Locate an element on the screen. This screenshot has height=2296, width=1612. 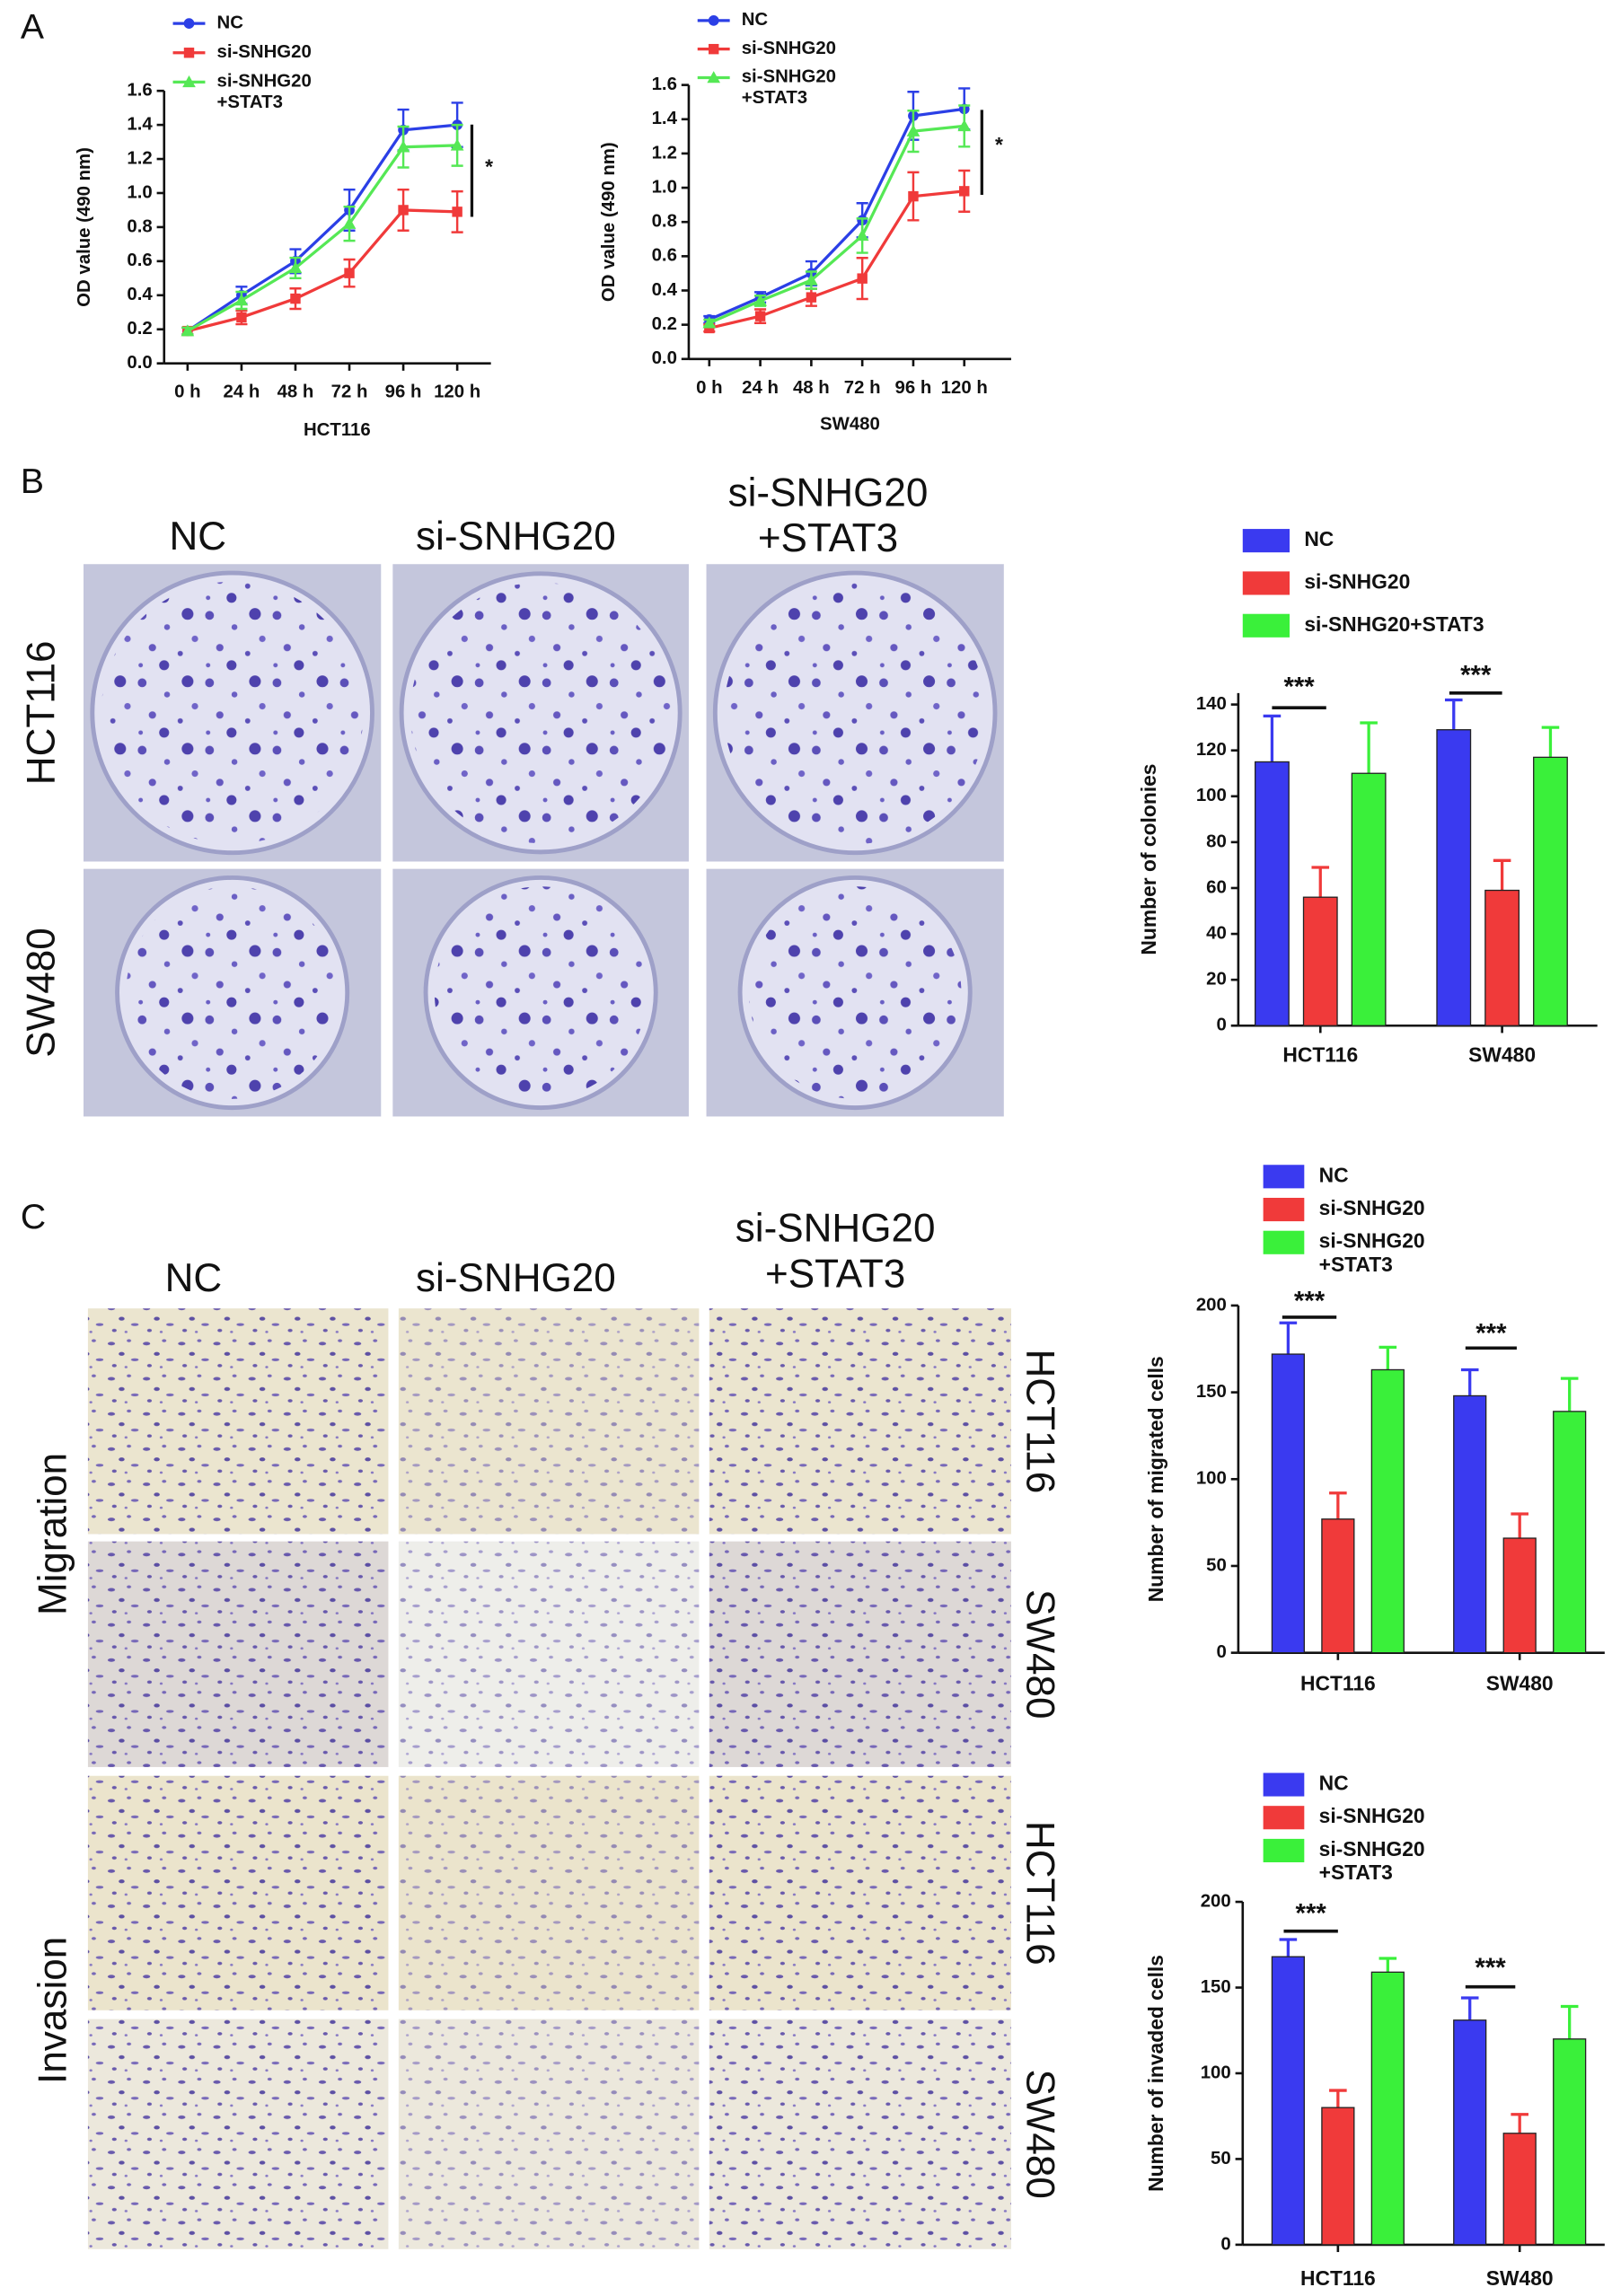
panel-label: A is located at coordinates (33, 27).